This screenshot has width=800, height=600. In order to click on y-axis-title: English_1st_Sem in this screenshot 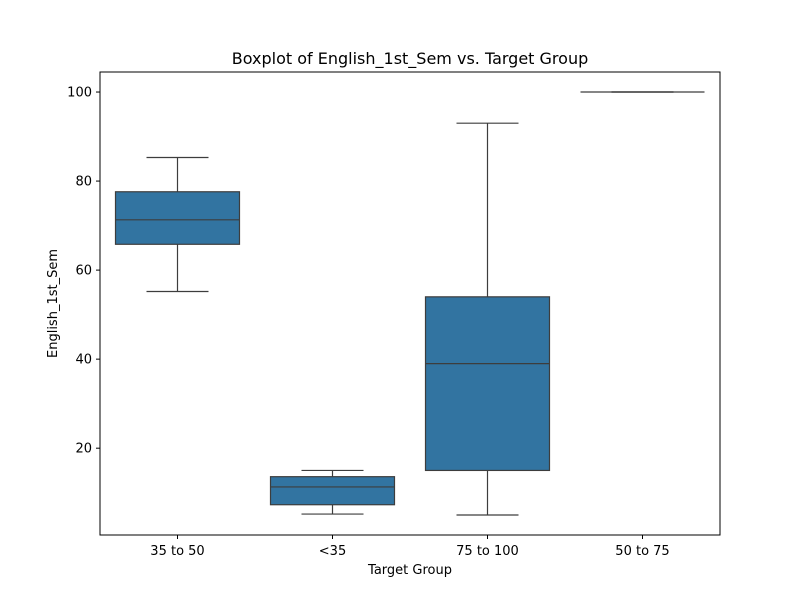, I will do `click(53, 303)`.